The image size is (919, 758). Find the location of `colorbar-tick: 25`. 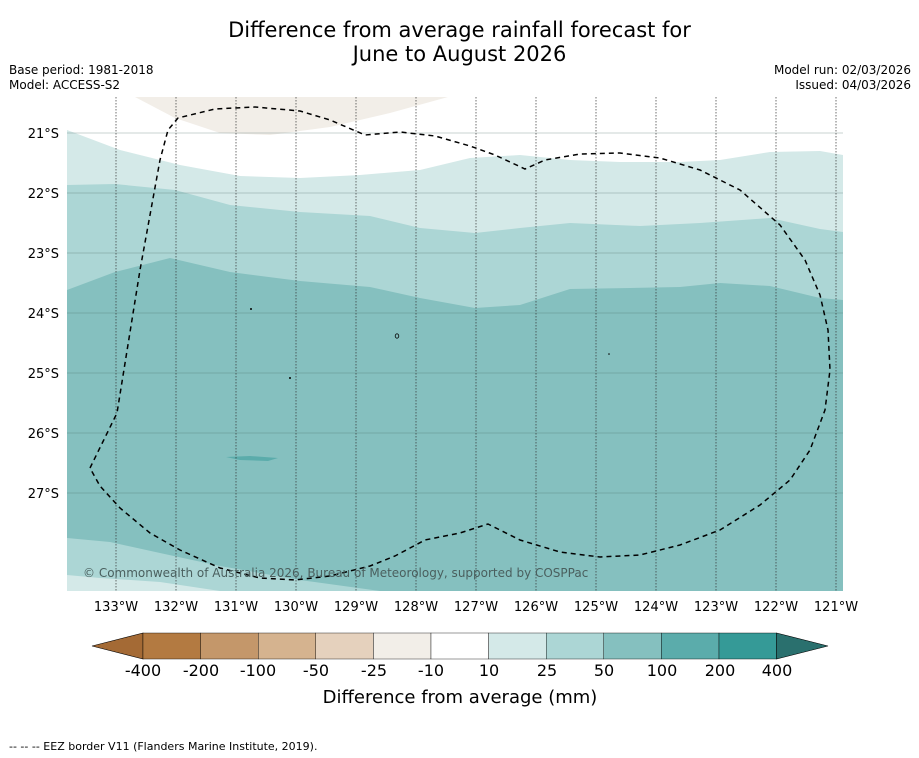

colorbar-tick: 25 is located at coordinates (547, 670).